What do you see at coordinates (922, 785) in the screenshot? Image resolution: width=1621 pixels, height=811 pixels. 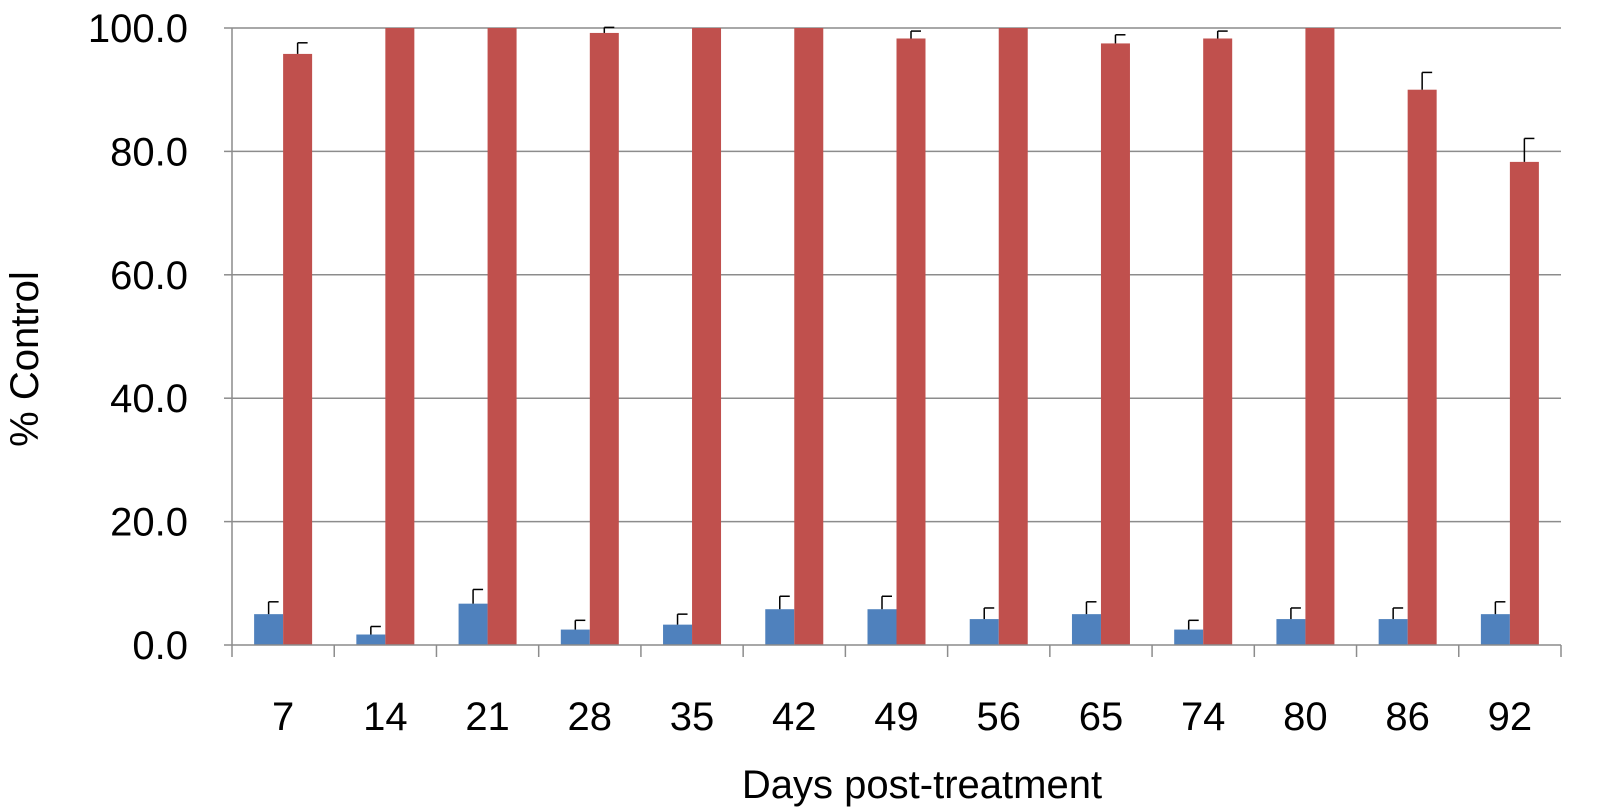 I see `x-axis-title: Days post-treatment` at bounding box center [922, 785].